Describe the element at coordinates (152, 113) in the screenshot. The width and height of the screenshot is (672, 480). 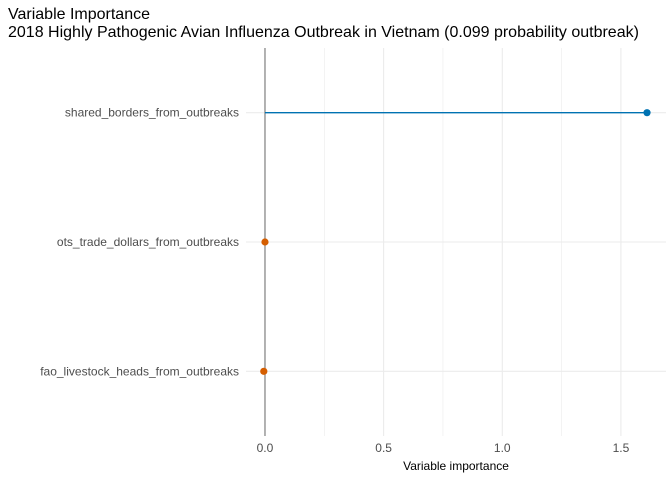
I see `y-tick-label: shared_borders_from_outbreaks` at that location.